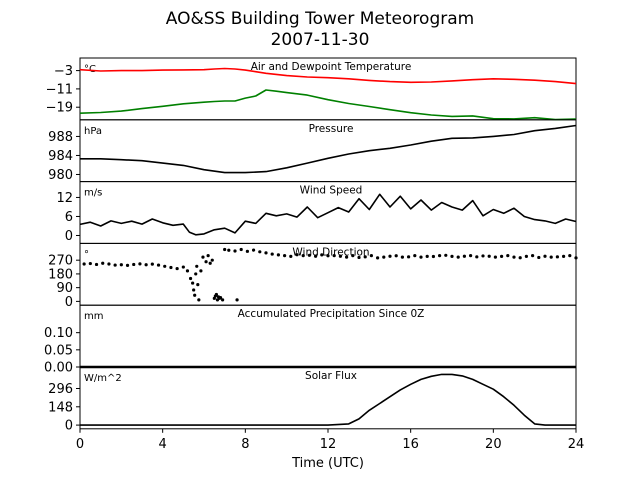 The image size is (640, 480). What do you see at coordinates (163, 444) in the screenshot?
I see `x-tick-label: 4` at bounding box center [163, 444].